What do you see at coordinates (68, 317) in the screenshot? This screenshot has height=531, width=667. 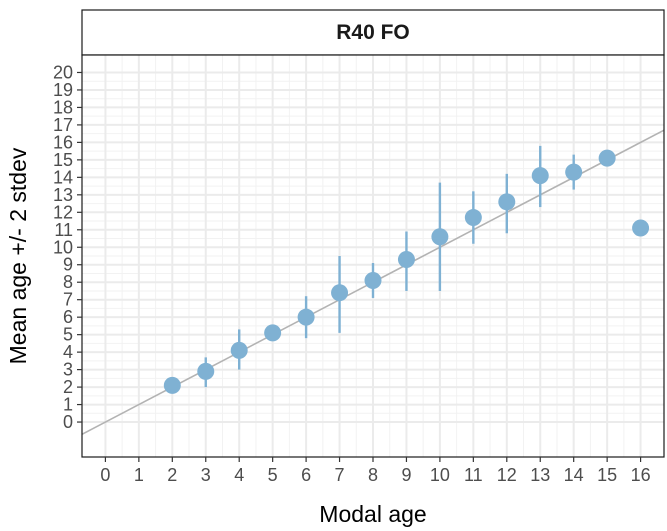 I see `y-tick-label: 6` at bounding box center [68, 317].